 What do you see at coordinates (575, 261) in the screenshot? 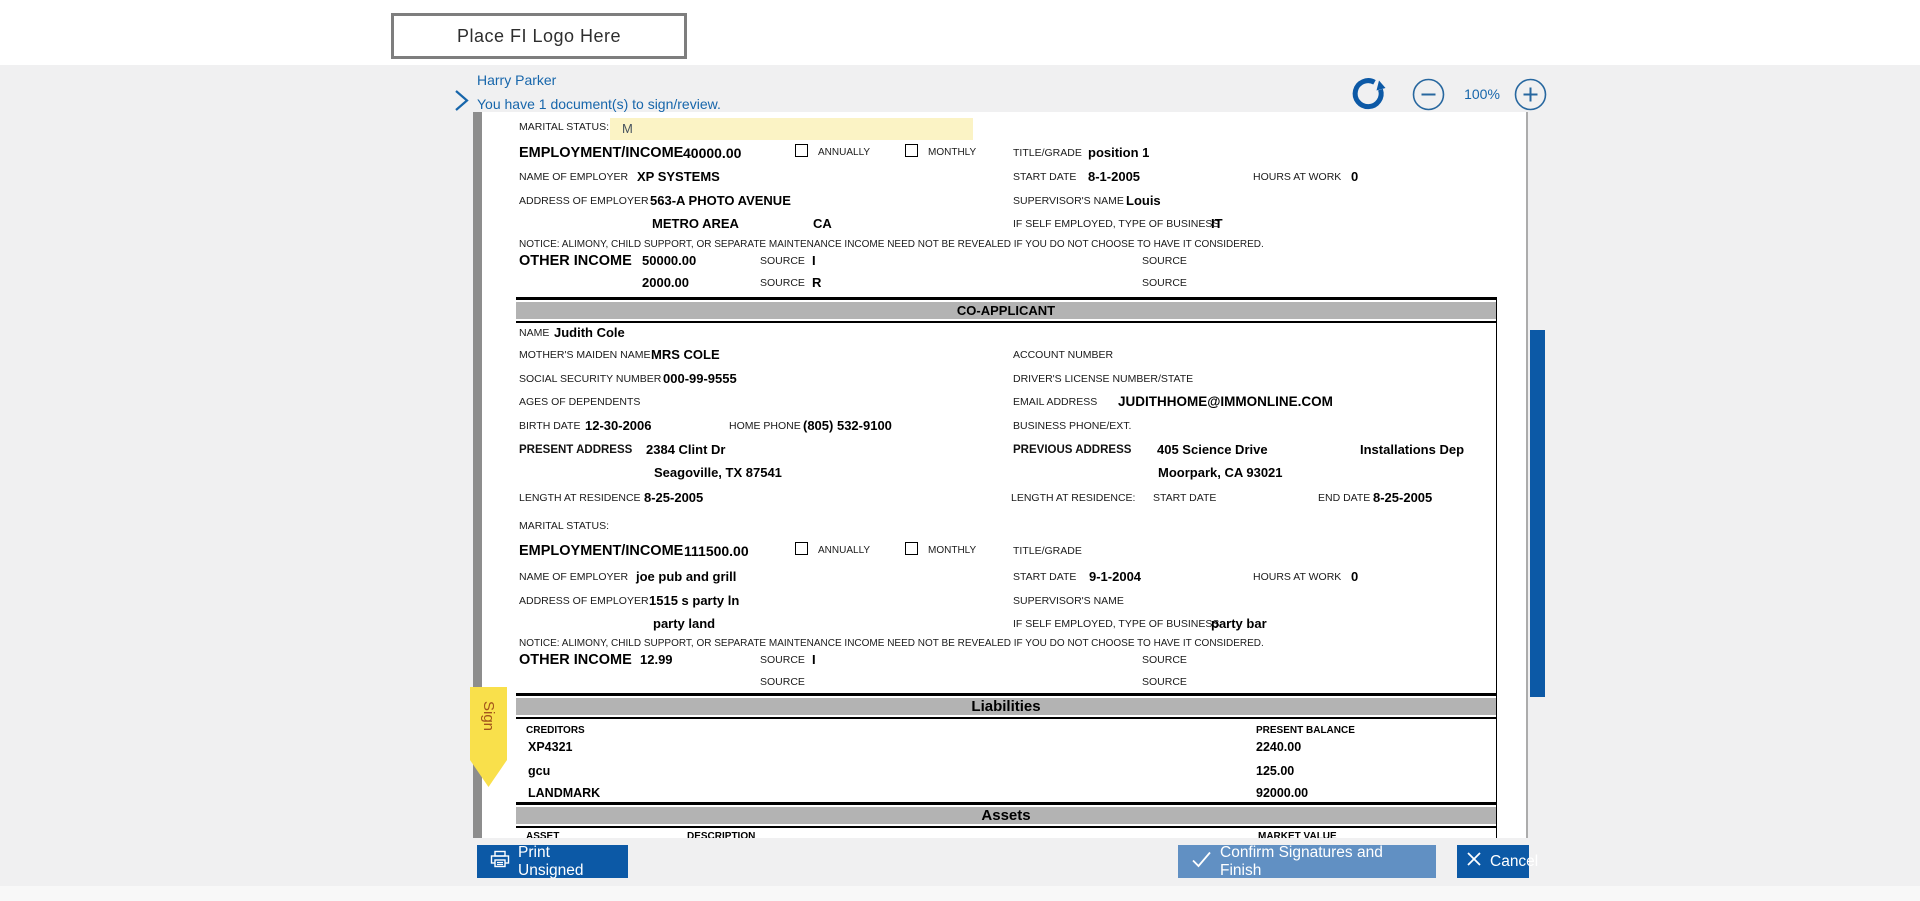
I see `other-income-label: OTHER INCOME` at bounding box center [575, 261].